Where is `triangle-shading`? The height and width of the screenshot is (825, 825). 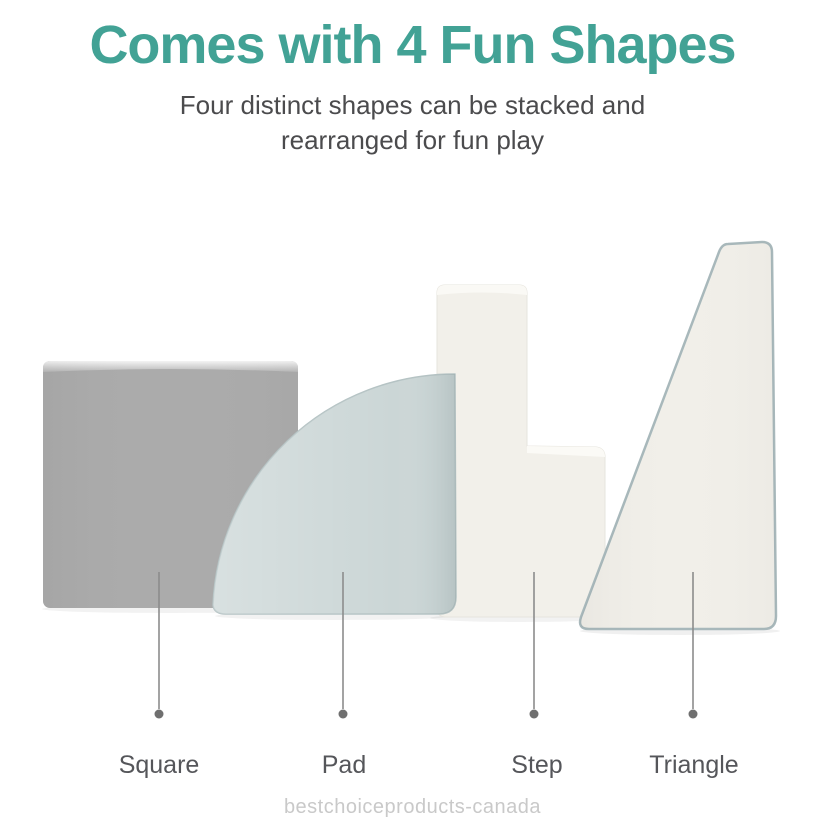 triangle-shading is located at coordinates (678, 435).